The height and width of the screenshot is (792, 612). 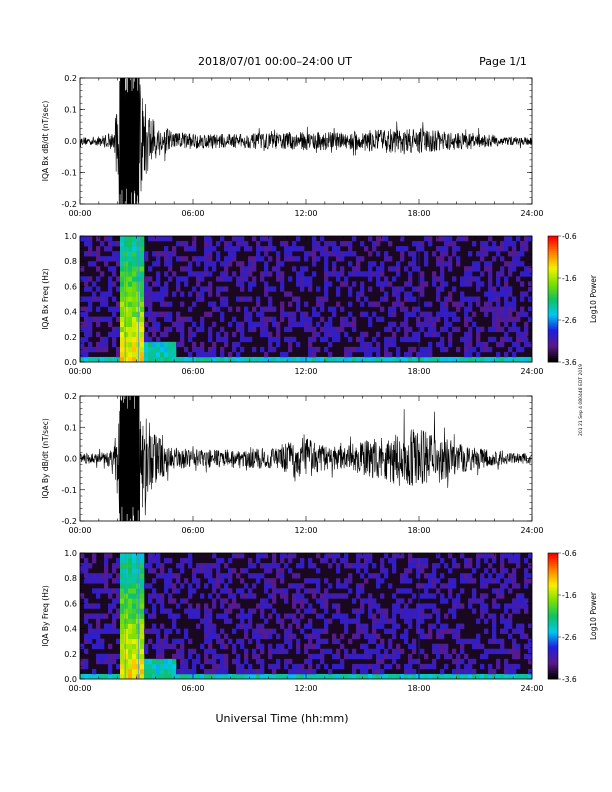 I want to click on panel-2-y-tick-label: 0.6, so click(x=70, y=286).